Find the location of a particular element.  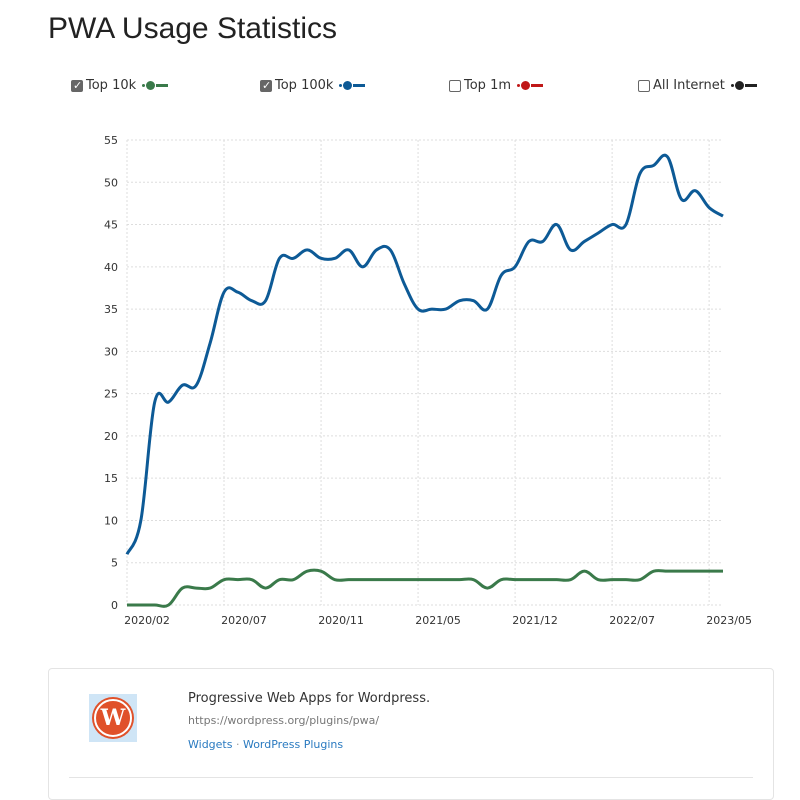

page-title: PWA Usage Statistics is located at coordinates (192, 28).